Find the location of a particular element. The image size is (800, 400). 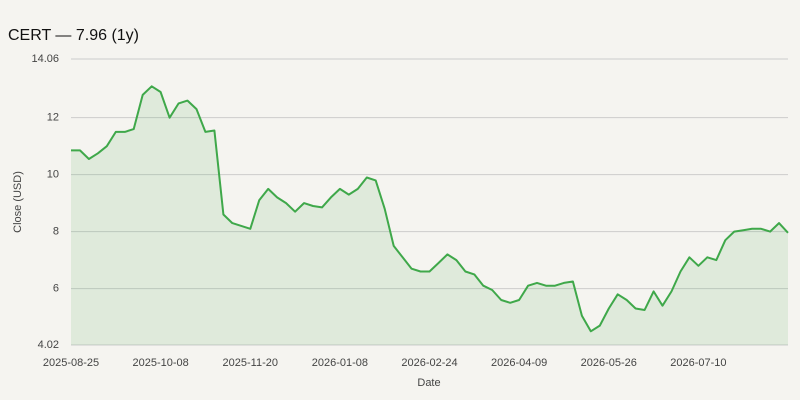

chart-title: CERT — 7.96 (1y) is located at coordinates (73, 35).